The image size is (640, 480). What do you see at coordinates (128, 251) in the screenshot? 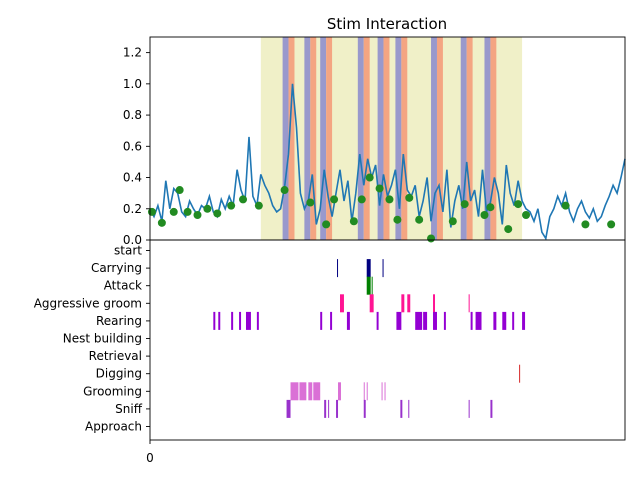
I see `row-label-start: start` at bounding box center [128, 251].